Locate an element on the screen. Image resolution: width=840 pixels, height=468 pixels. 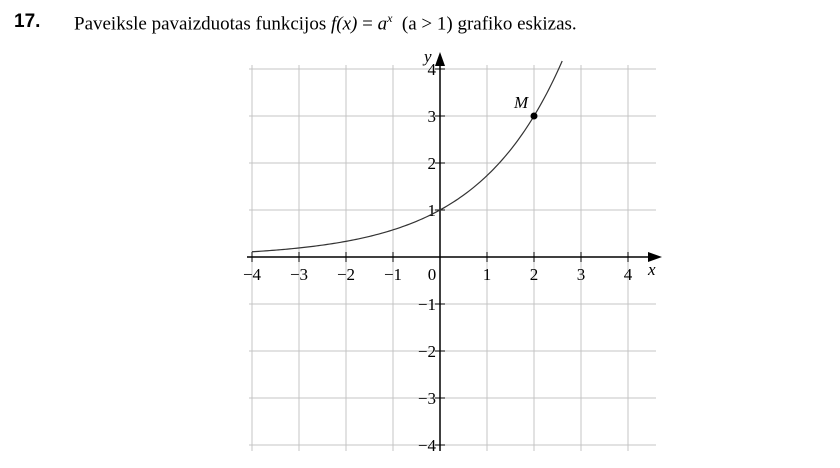
x-tick-label: 1 is located at coordinates (487, 274).